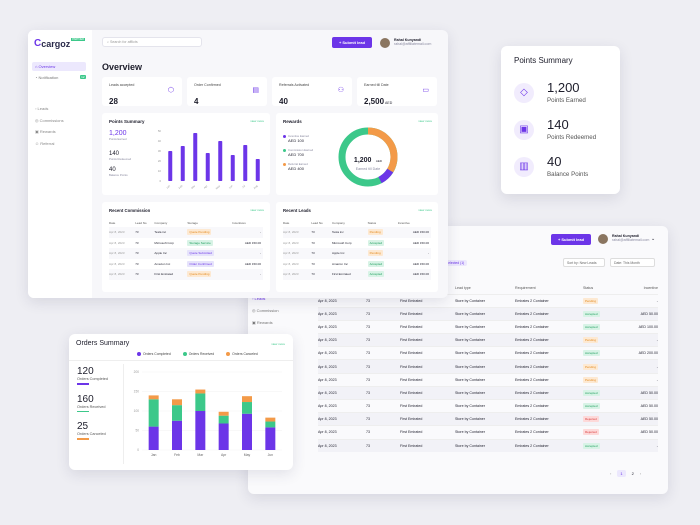  Describe the element at coordinates (389, 103) in the screenshot. I see `stat-unit: AED` at that location.